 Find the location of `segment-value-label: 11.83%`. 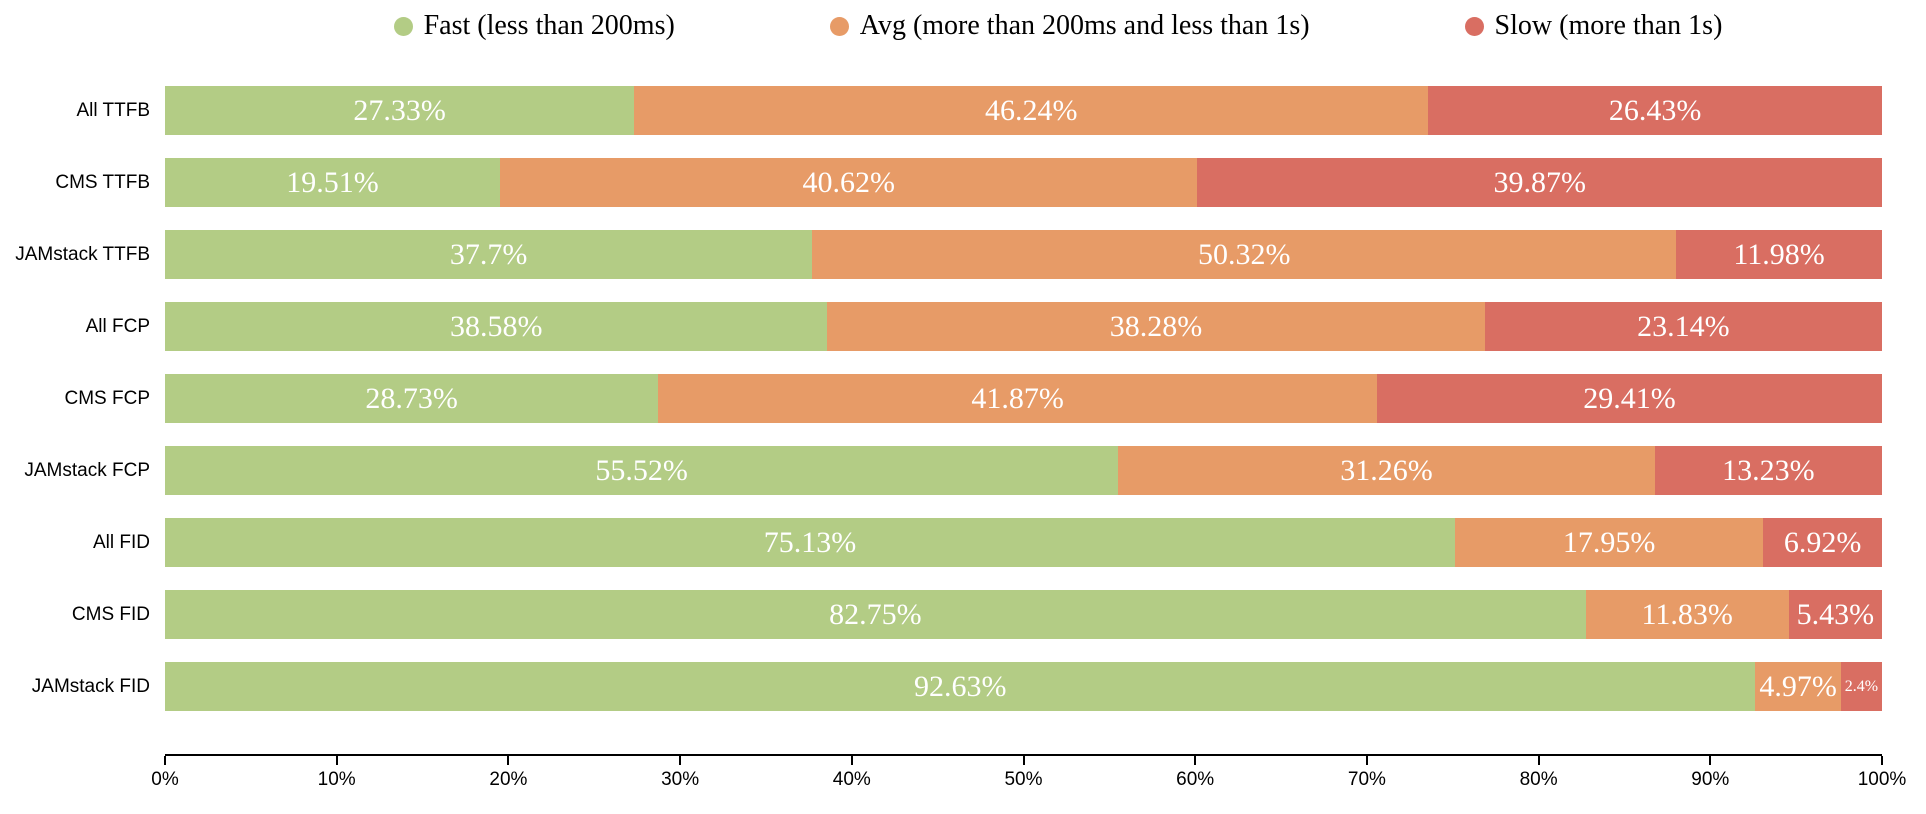

segment-value-label: 11.83% is located at coordinates (1687, 614).